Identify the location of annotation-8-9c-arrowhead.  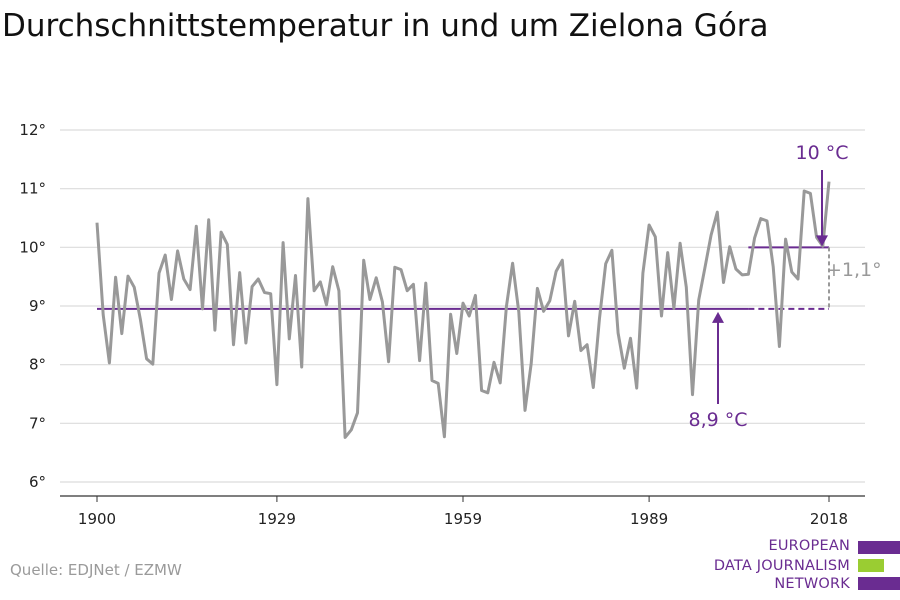
(718, 317).